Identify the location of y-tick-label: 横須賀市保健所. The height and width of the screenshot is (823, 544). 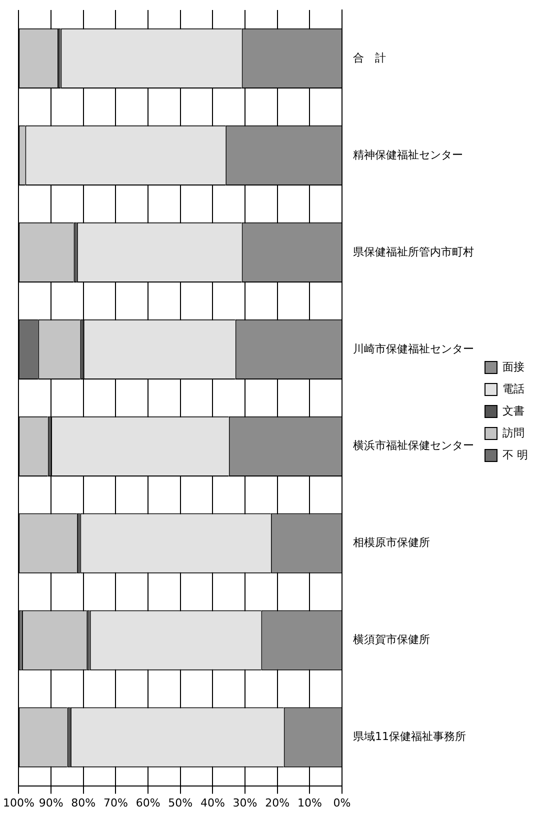
(391, 639).